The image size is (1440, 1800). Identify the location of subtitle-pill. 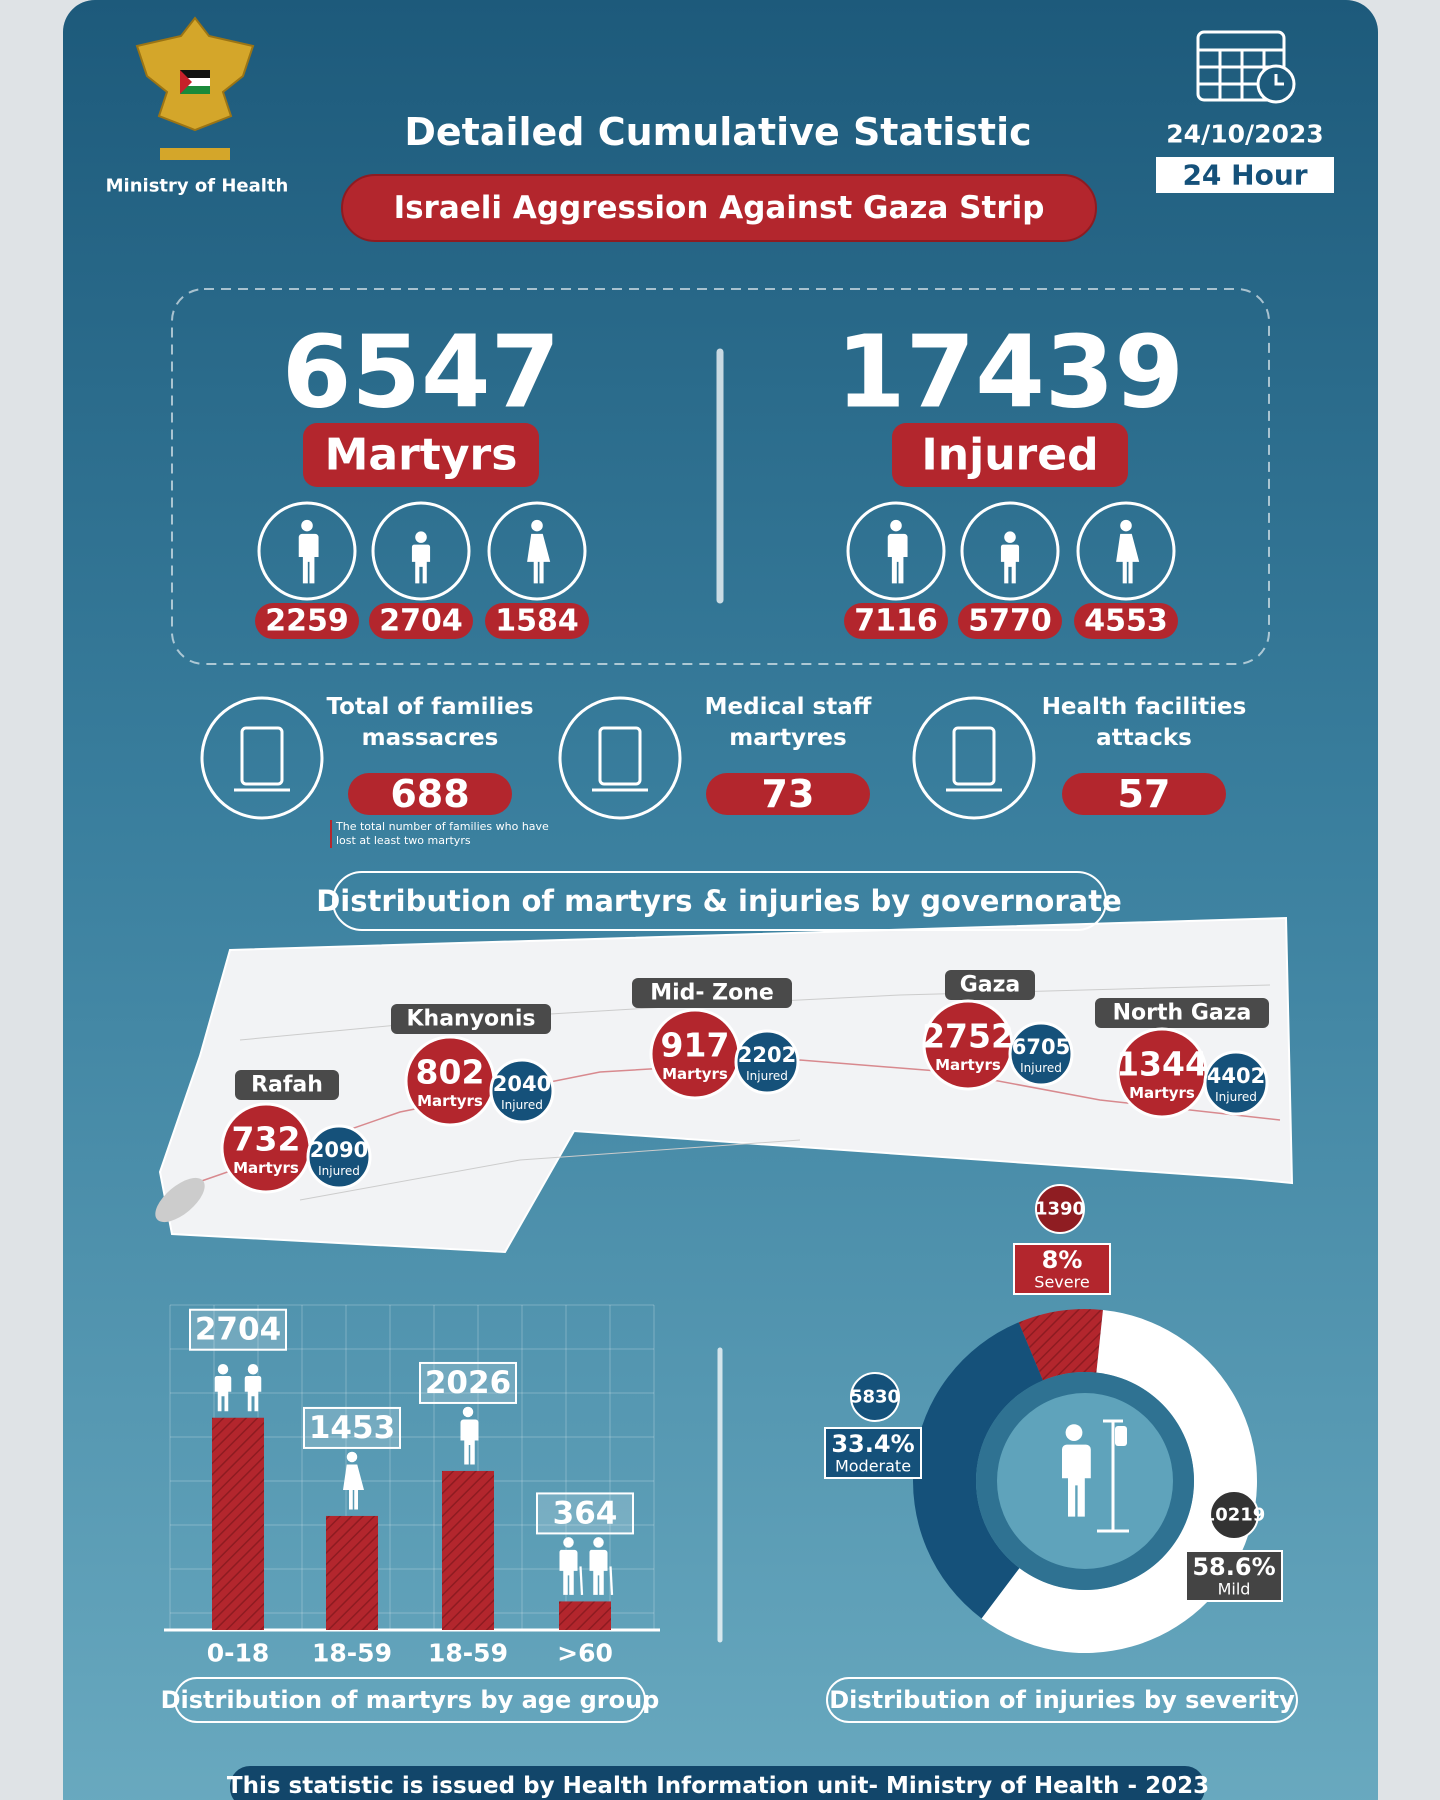
(719, 208).